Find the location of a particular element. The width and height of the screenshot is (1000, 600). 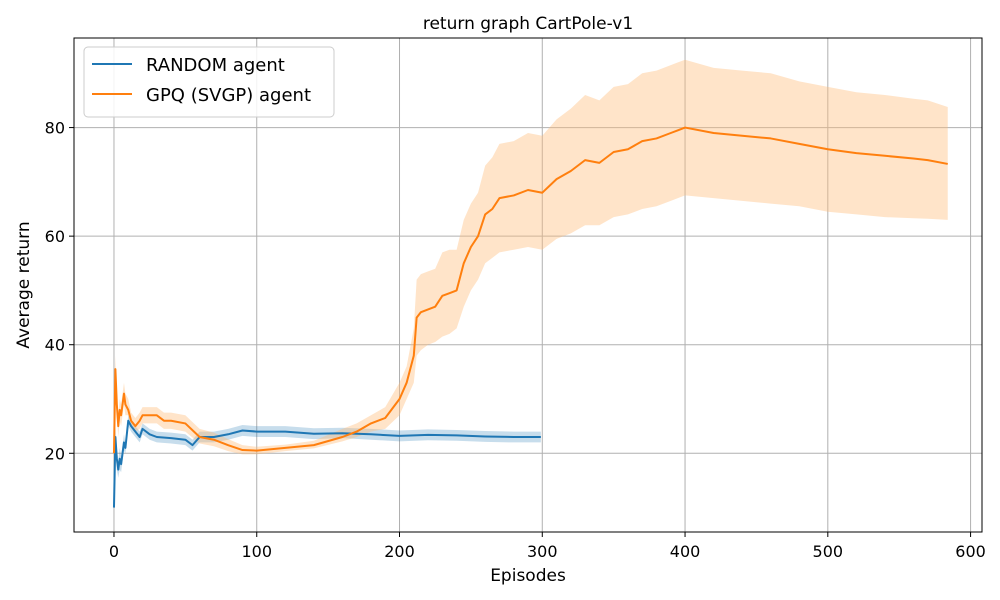

legend: RANDOM agent GPQ (SVGP) agent is located at coordinates (209, 82).